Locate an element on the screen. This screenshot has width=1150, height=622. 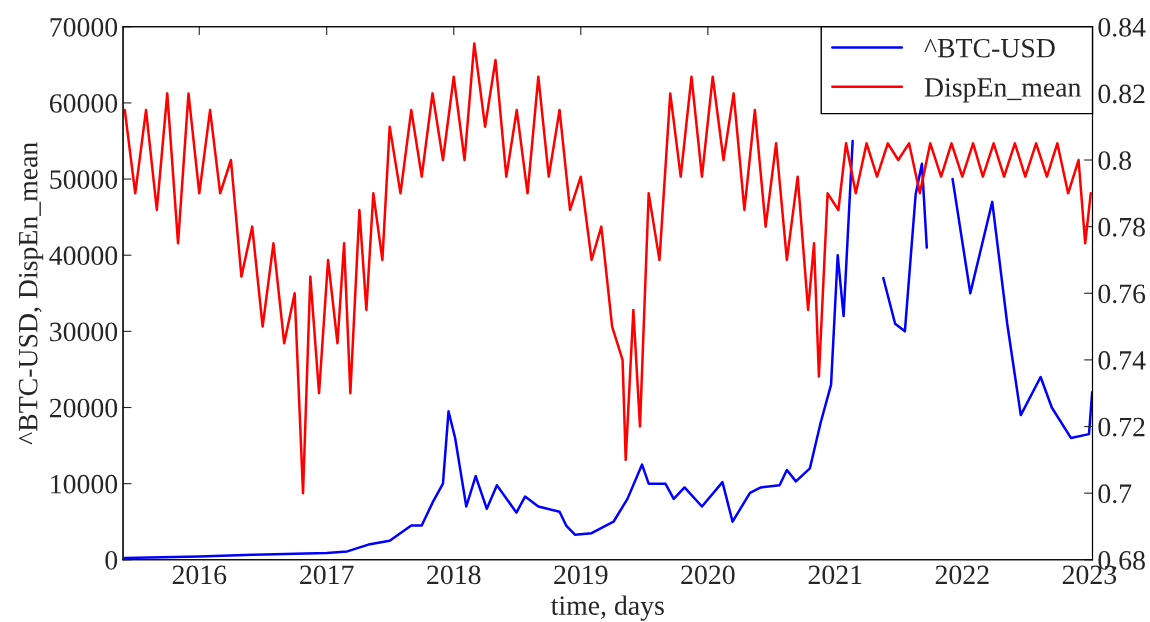
y2-tick-label: 0.72 is located at coordinates (1121, 427).